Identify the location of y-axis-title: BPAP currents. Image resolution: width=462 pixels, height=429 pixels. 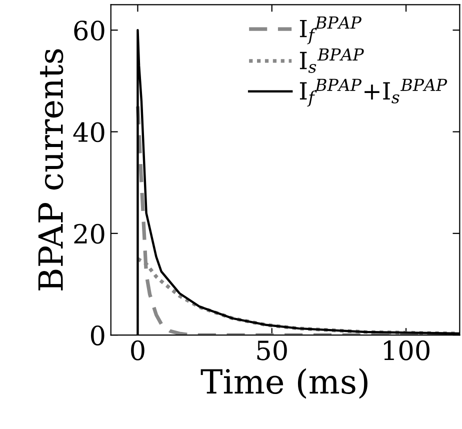
(51, 169).